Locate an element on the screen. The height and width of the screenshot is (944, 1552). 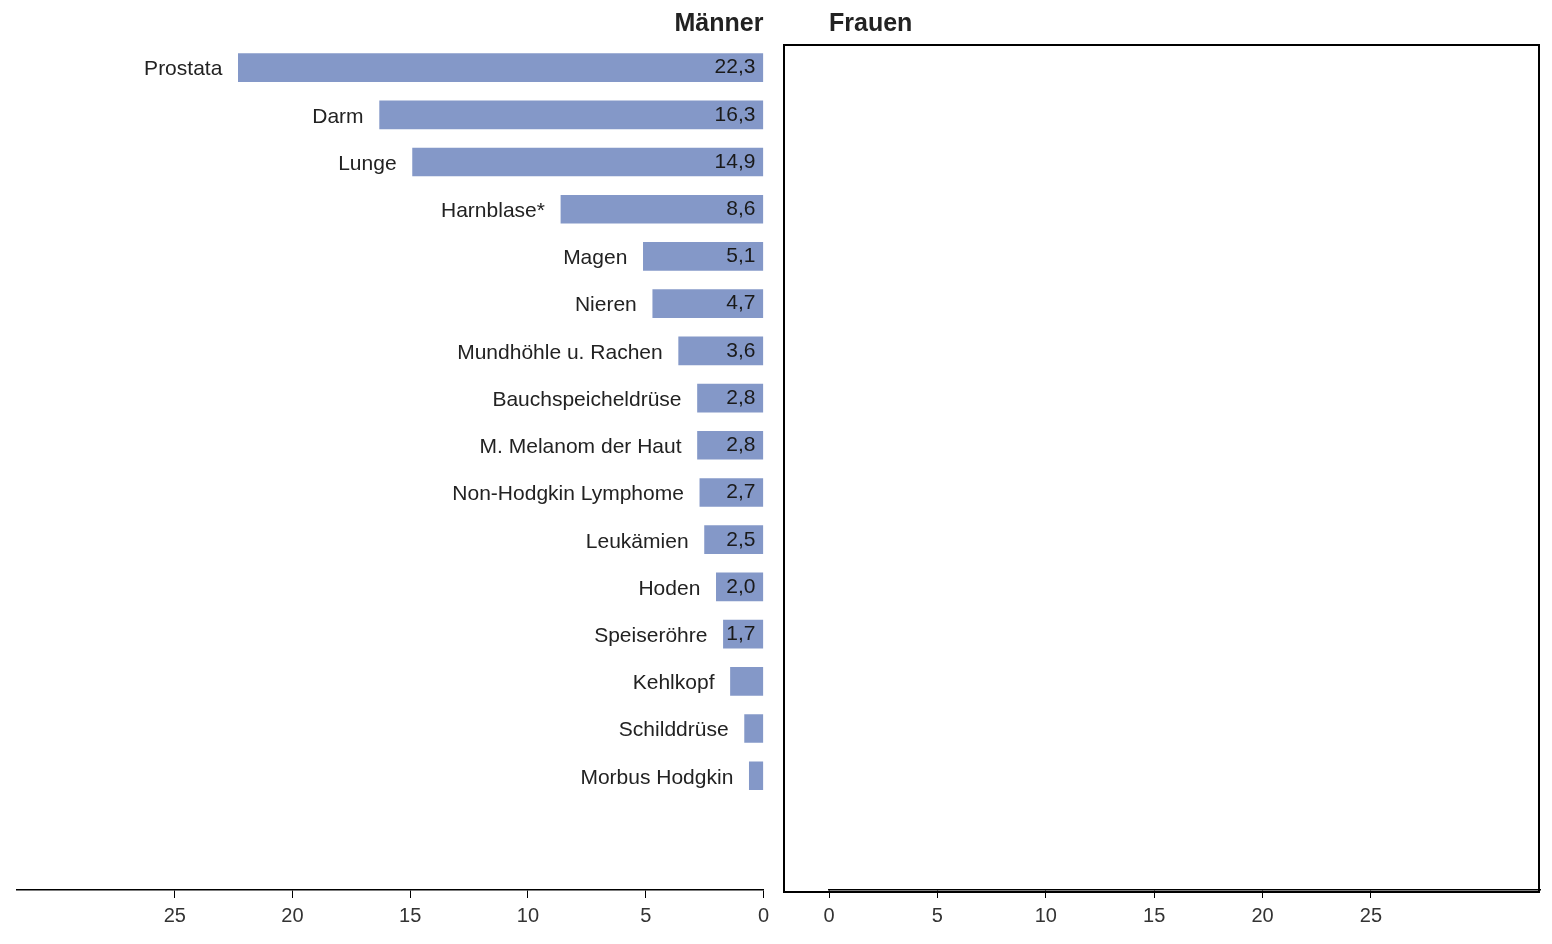
y-tick-label: Speiseröhre is located at coordinates (651, 634).